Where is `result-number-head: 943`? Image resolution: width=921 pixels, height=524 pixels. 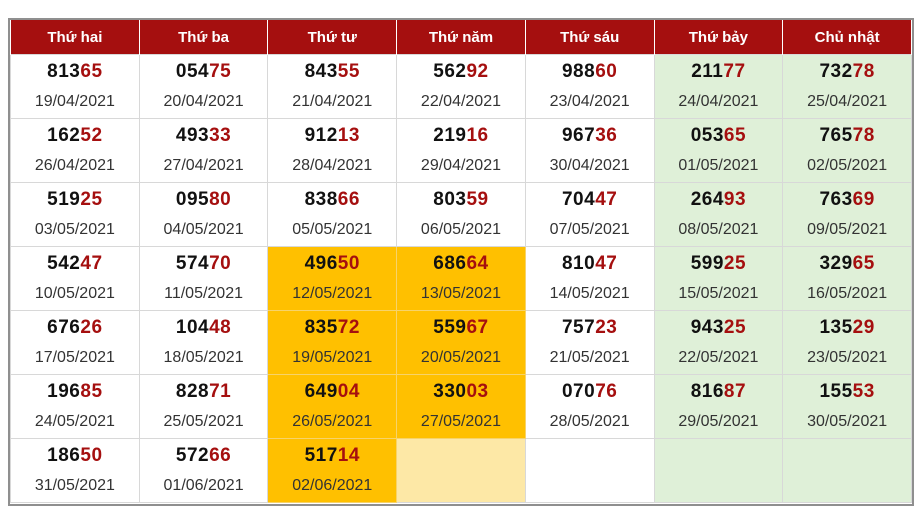
result-number-head: 943 is located at coordinates (707, 327).